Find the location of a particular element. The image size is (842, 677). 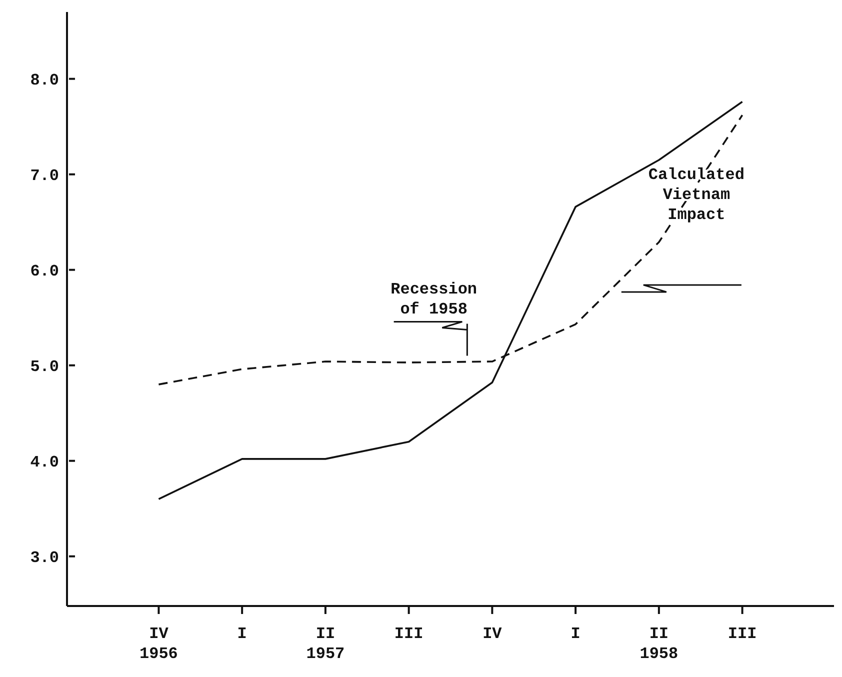

y-tick-label: 5.0 is located at coordinates (44, 367).